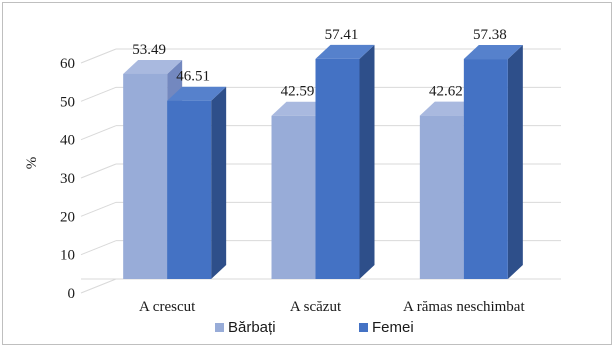  I want to click on legend-label: Femei, so click(393, 327).